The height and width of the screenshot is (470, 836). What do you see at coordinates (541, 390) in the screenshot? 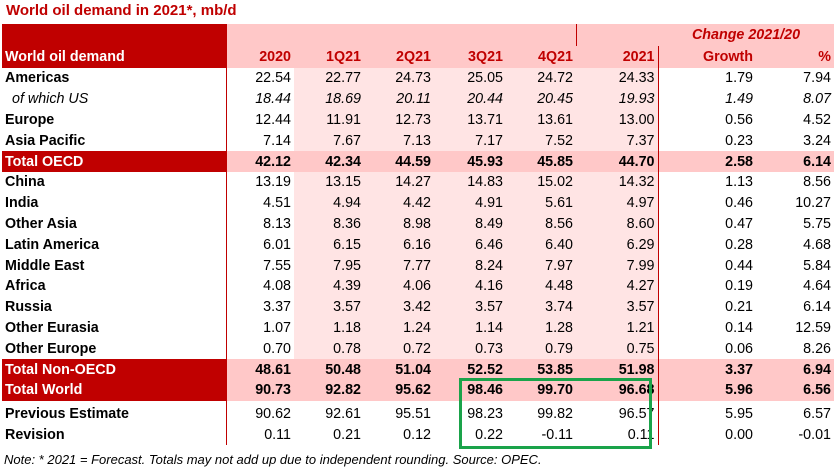
I see `table-cell: 99.70` at bounding box center [541, 390].